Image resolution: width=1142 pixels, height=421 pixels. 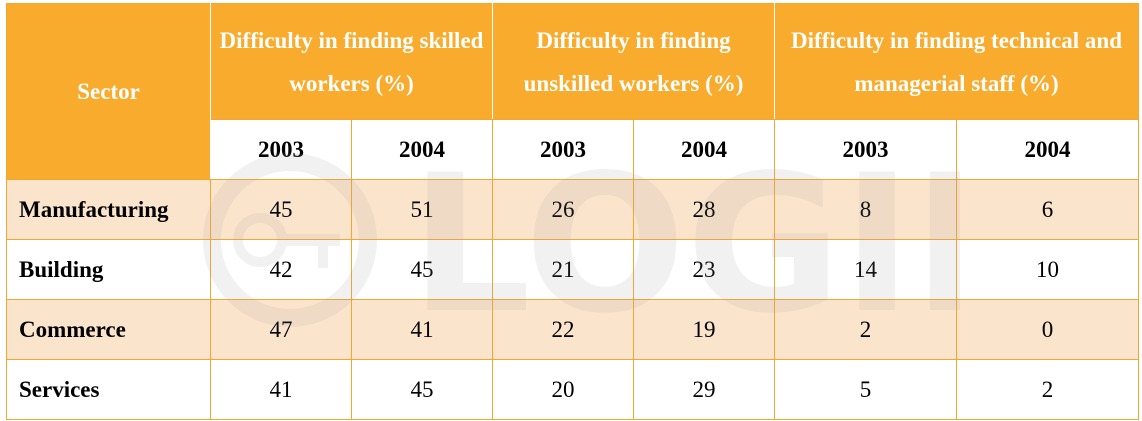 What do you see at coordinates (108, 329) in the screenshot?
I see `row-sector: Commerce` at bounding box center [108, 329].